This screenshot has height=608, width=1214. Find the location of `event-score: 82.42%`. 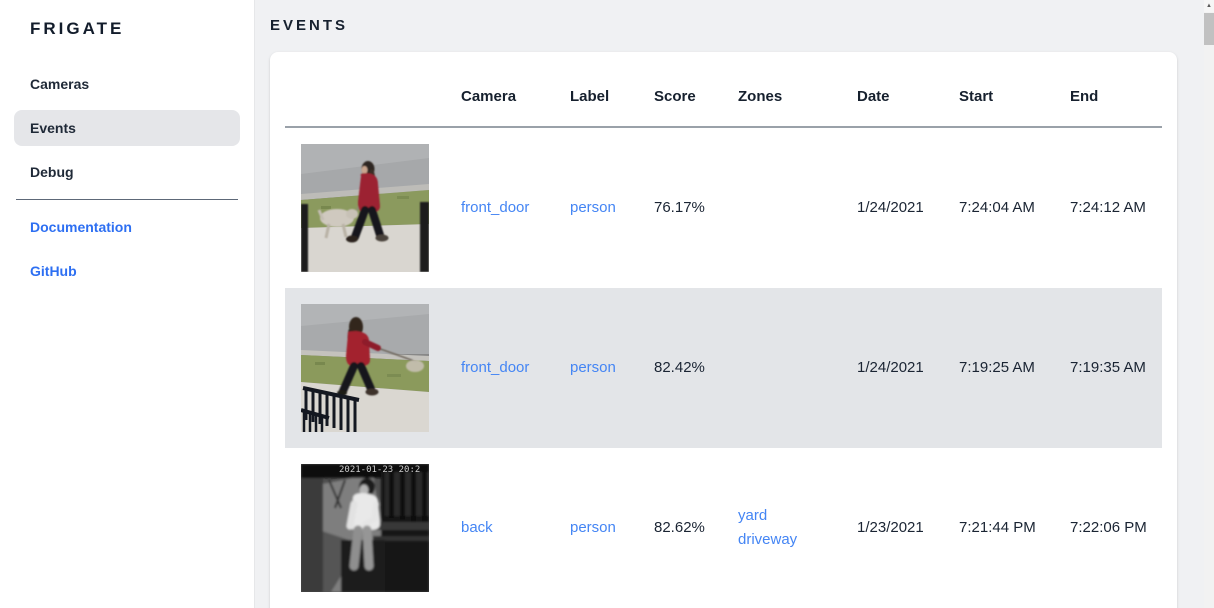

event-score: 82.42% is located at coordinates (679, 367).